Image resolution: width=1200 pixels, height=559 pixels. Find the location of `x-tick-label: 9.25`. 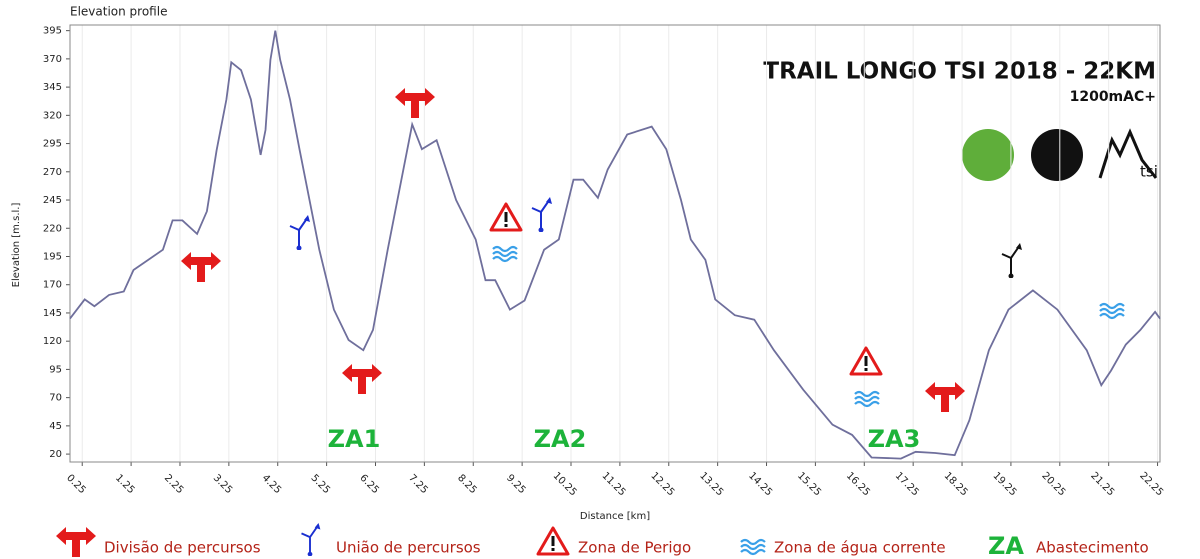

x-tick-label: 9.25 is located at coordinates (516, 485).